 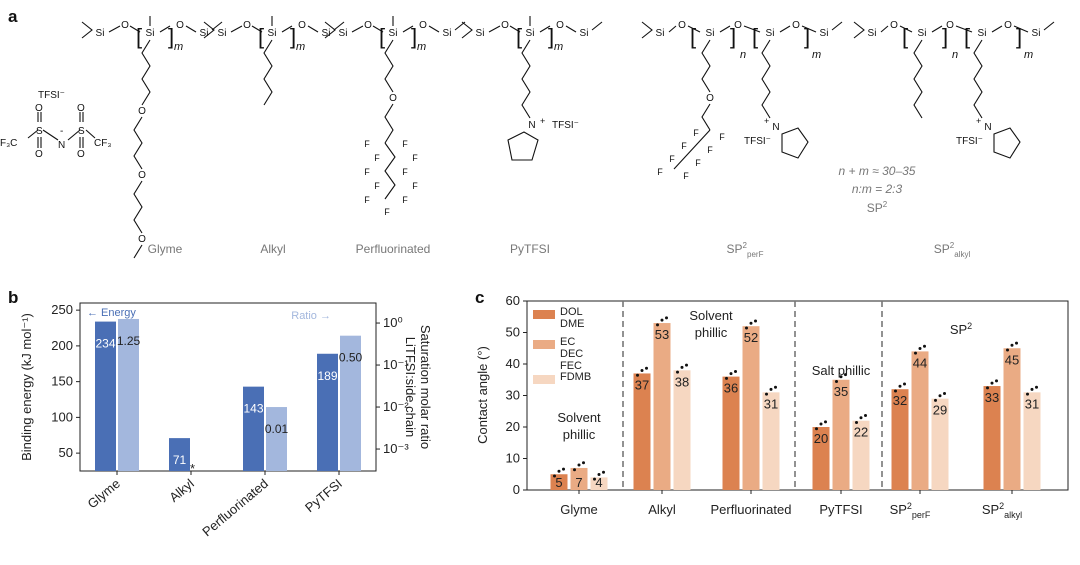 I want to click on value-label-sp2perf-0: 32, so click(x=900, y=400).